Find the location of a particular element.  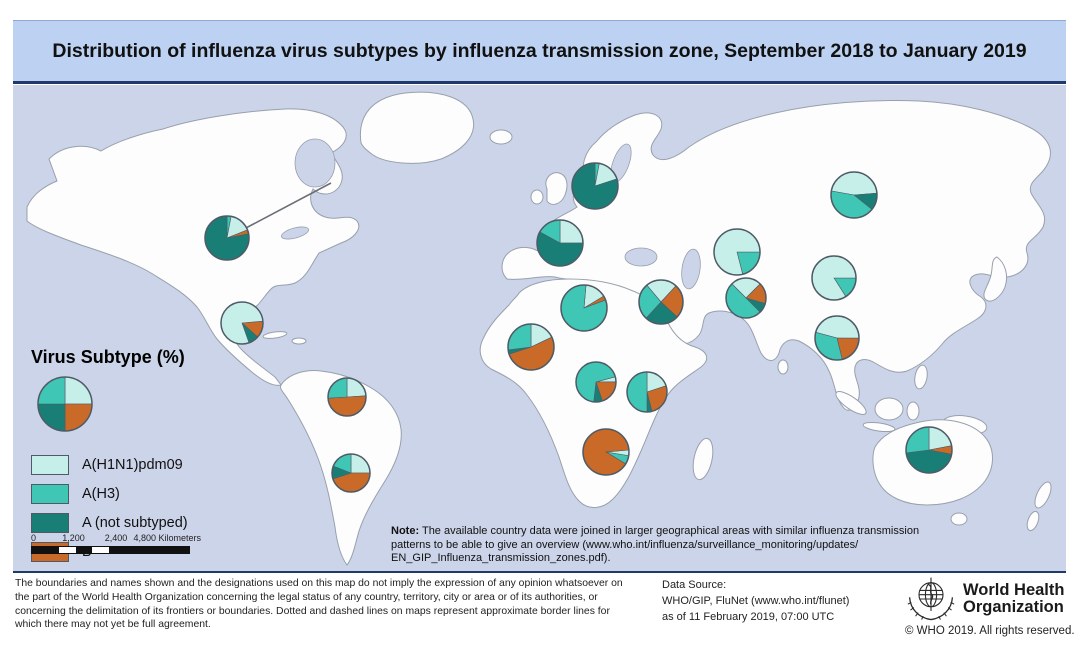

island-philippines is located at coordinates (921, 377).